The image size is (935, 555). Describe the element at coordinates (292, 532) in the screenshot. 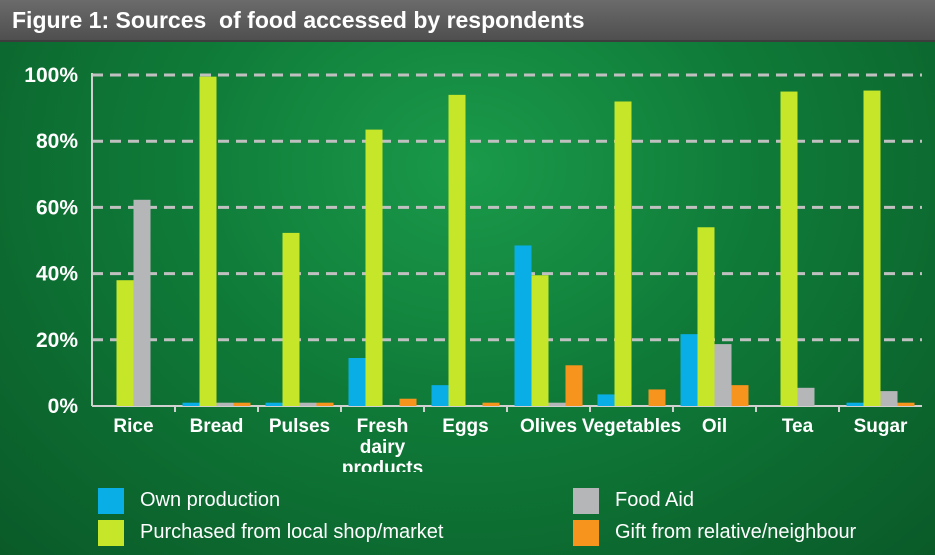

I see `legend-label-purchased: Purchased from local shop/market` at that location.